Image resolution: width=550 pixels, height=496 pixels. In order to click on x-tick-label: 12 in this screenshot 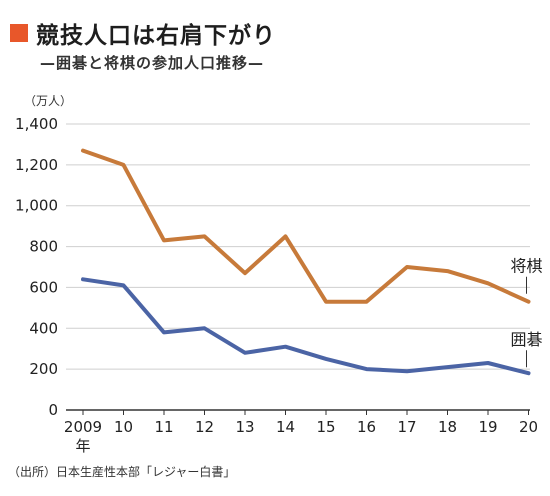, I will do `click(204, 427)`.